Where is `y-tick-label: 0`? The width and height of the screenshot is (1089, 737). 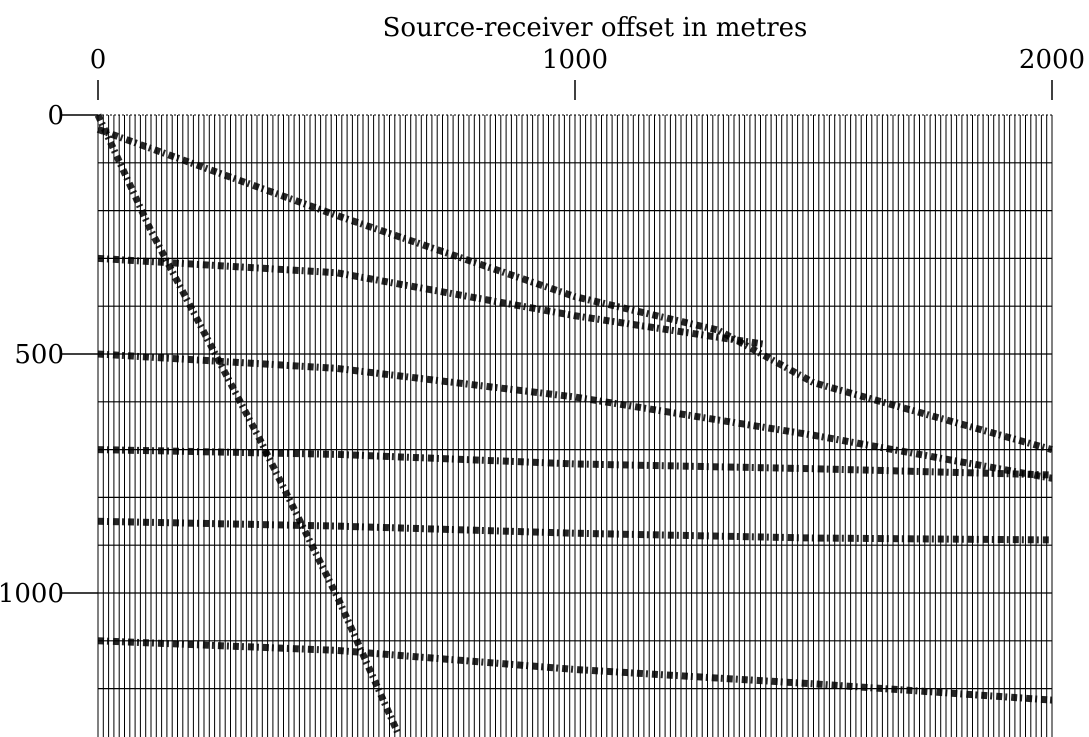
y-tick-label: 0 is located at coordinates (55, 116).